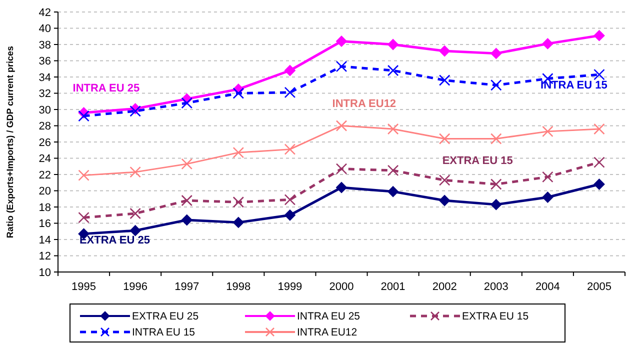 Image resolution: width=633 pixels, height=357 pixels. Describe the element at coordinates (44, 110) in the screenshot. I see `y-tick-label: 30` at that location.